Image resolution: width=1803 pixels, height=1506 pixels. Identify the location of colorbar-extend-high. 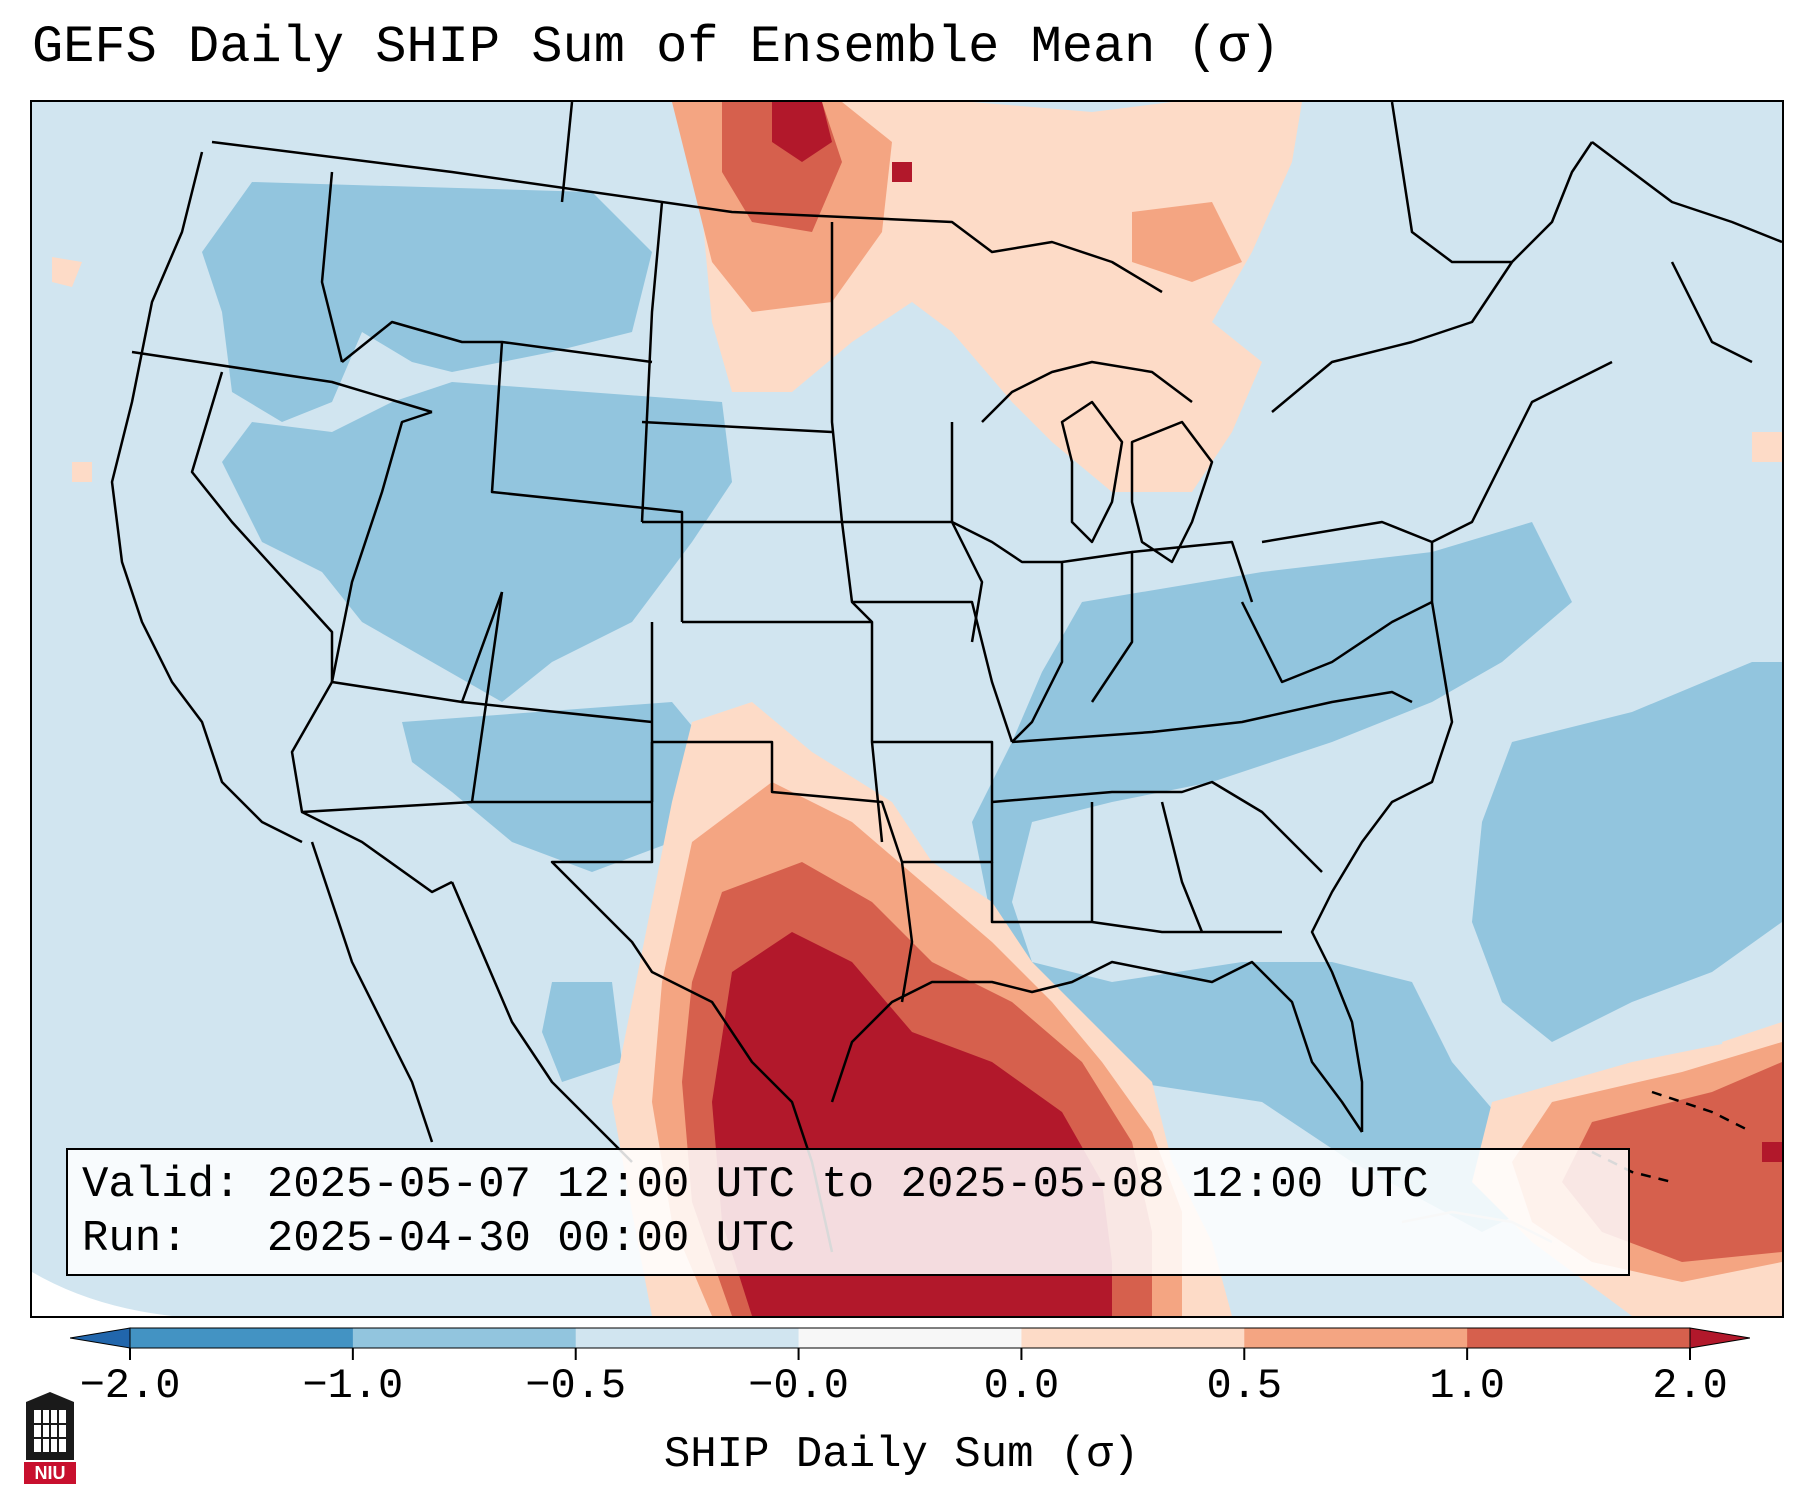
(1719, 1338).